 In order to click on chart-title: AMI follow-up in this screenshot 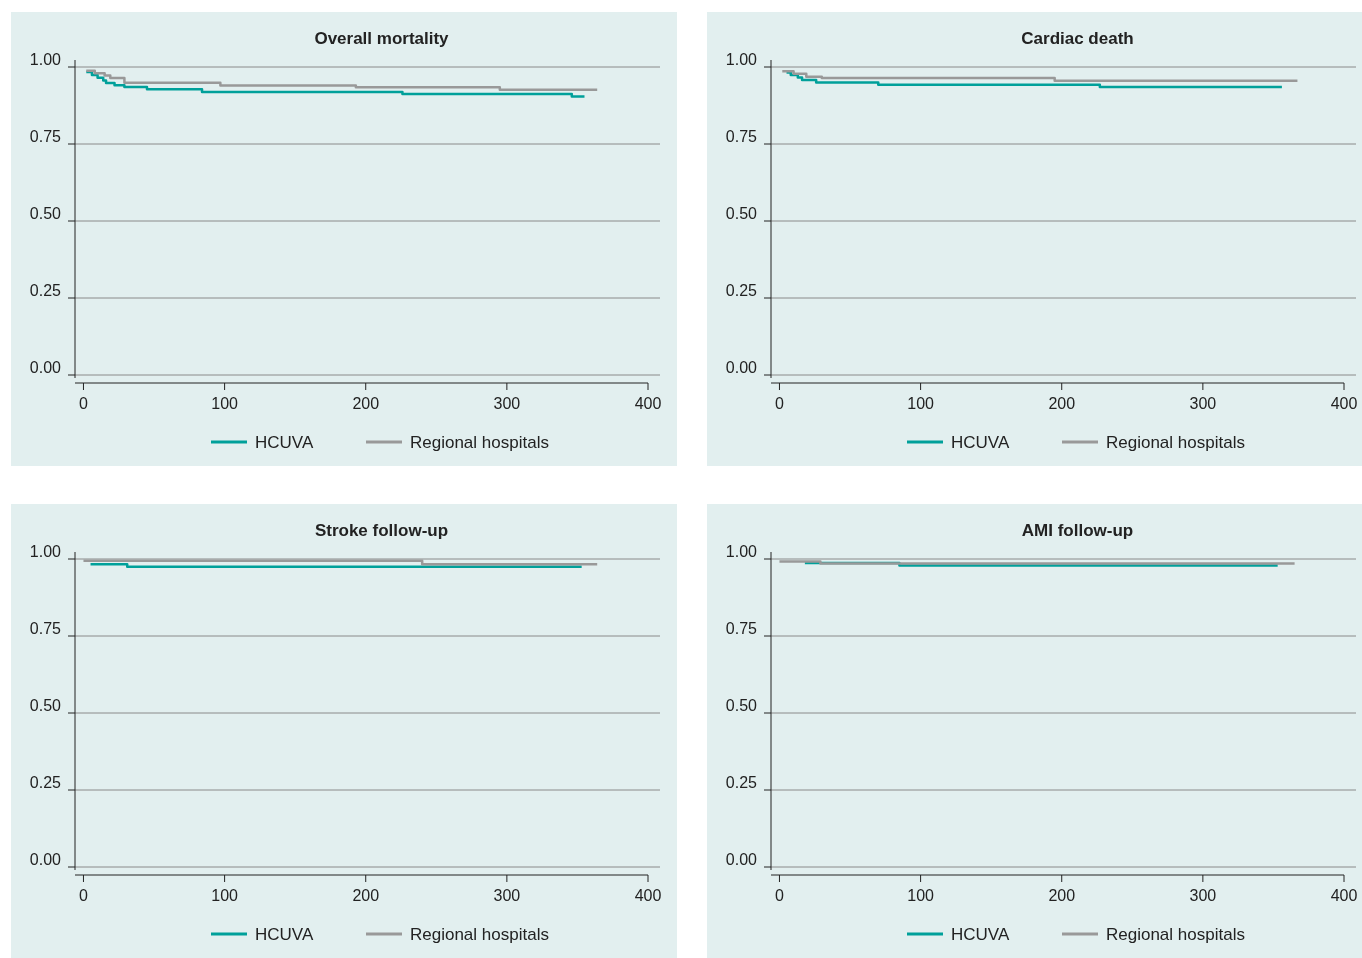, I will do `click(1077, 530)`.